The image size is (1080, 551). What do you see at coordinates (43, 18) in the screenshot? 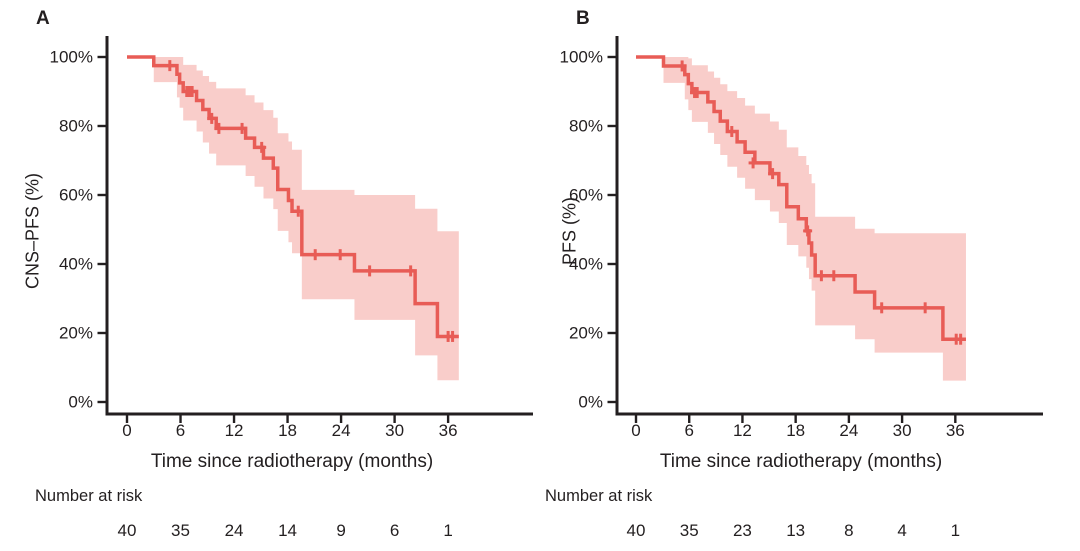
I see `panel-label-a: A` at bounding box center [43, 18].